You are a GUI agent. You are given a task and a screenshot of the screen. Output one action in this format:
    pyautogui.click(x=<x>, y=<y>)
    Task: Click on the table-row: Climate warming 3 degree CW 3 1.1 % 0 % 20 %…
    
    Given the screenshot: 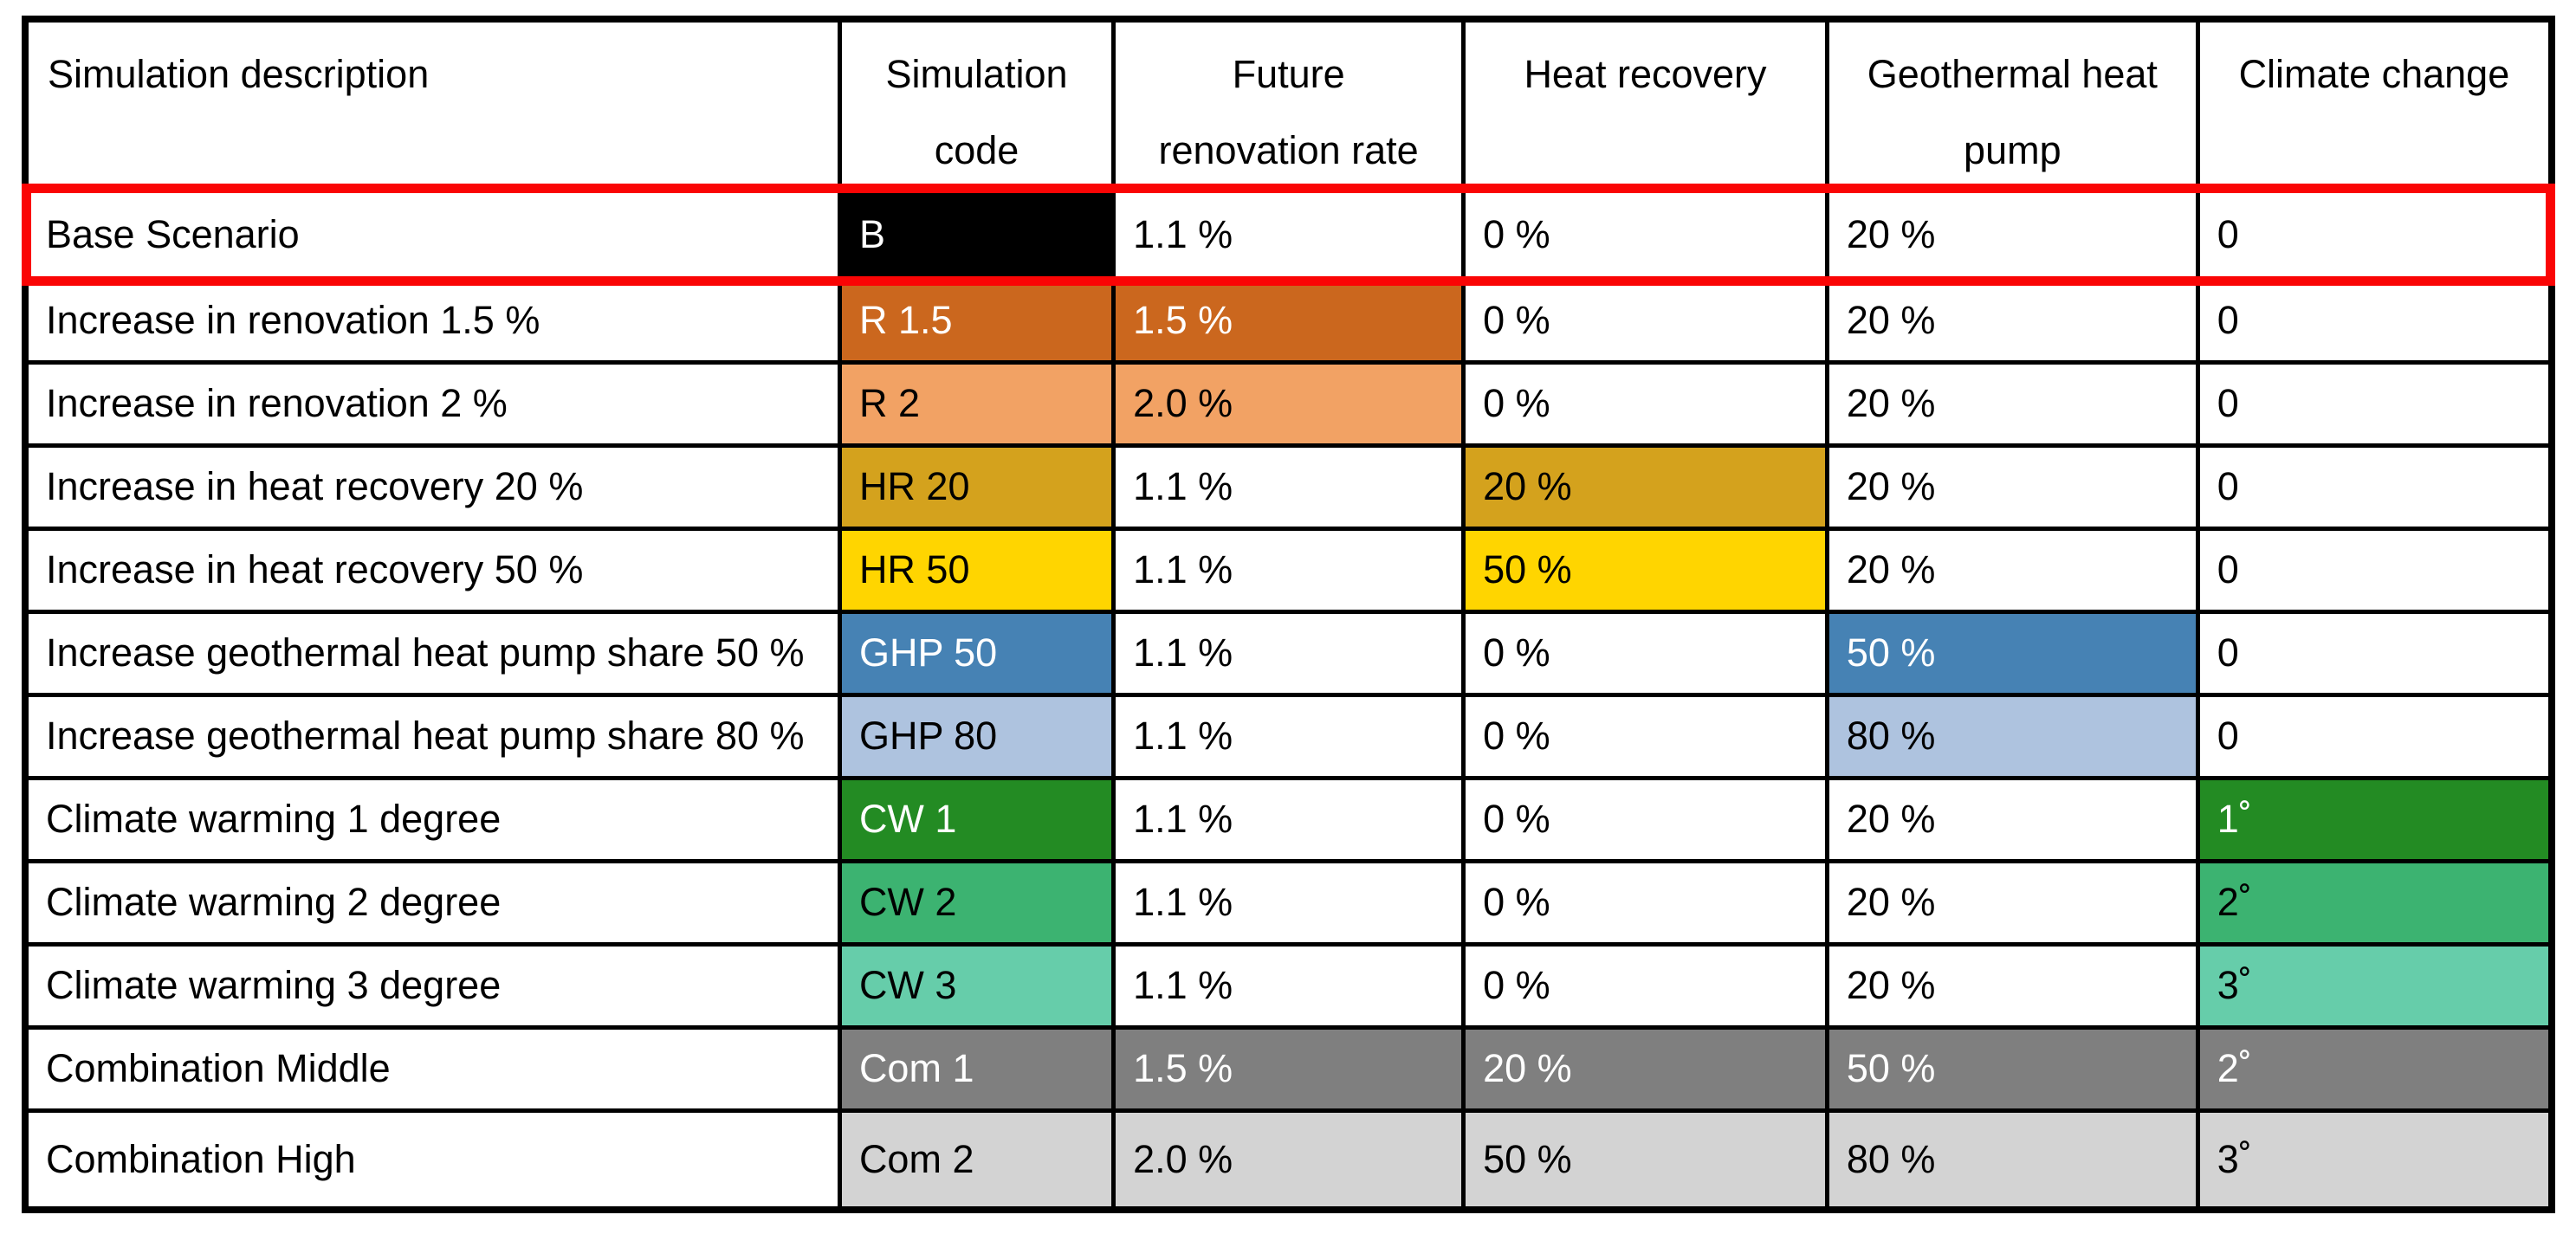 What is the action you would take?
    pyautogui.click(x=1288, y=985)
    